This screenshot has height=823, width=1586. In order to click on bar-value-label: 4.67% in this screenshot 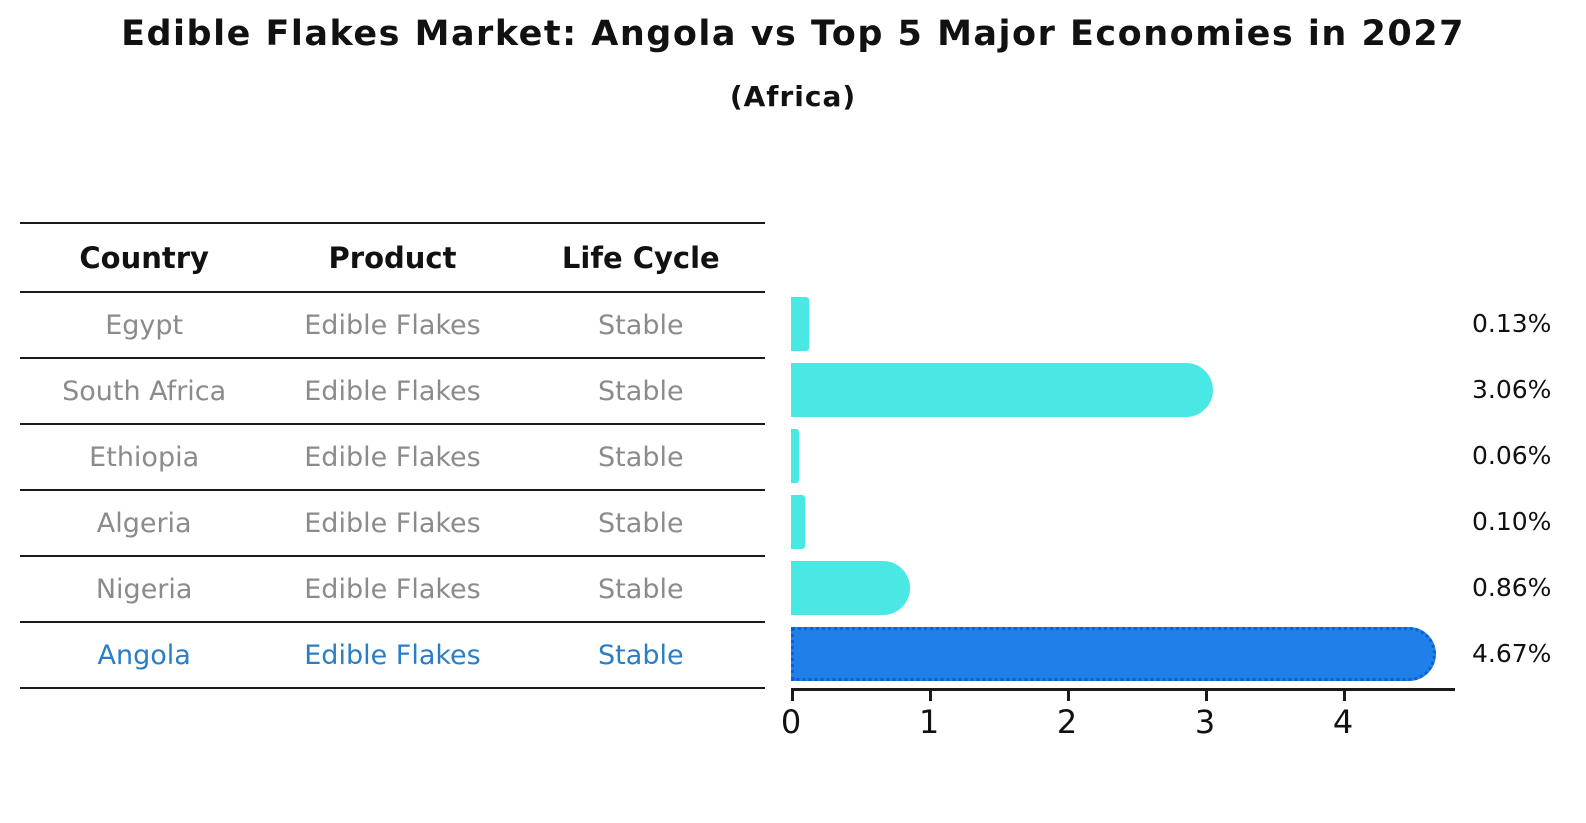, I will do `click(1512, 653)`.